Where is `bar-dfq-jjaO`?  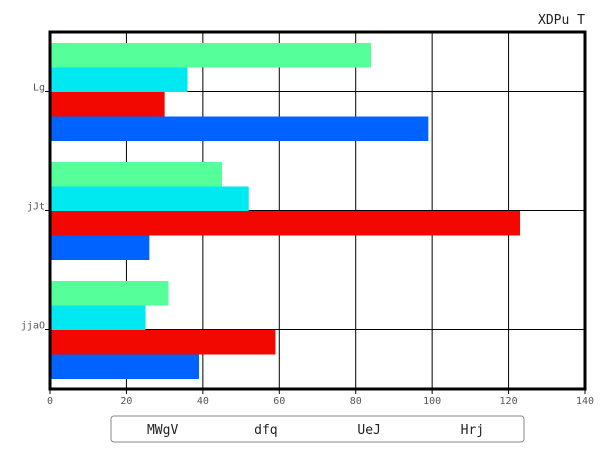
bar-dfq-jjaO is located at coordinates (98, 317).